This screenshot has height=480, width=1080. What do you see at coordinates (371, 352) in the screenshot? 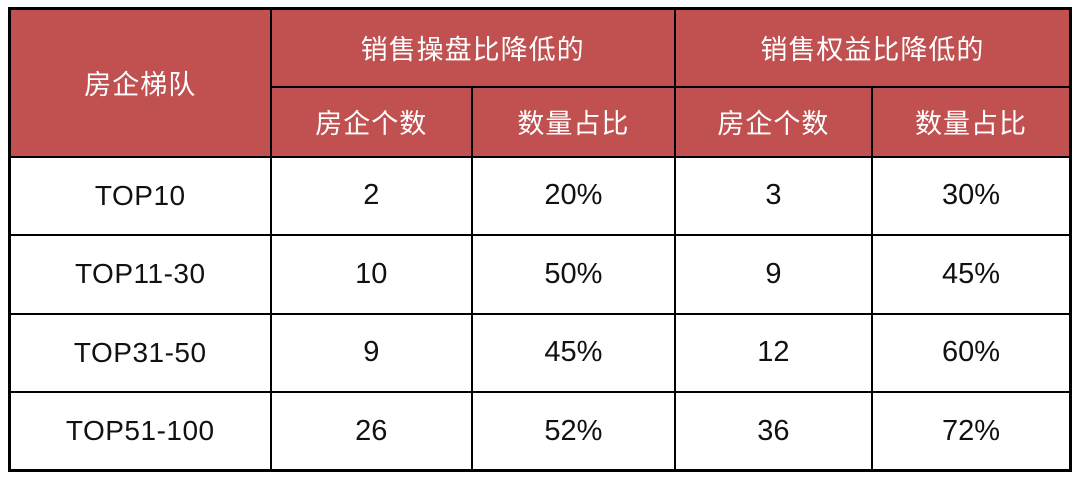
I see `operation-count-value: 9` at bounding box center [371, 352].